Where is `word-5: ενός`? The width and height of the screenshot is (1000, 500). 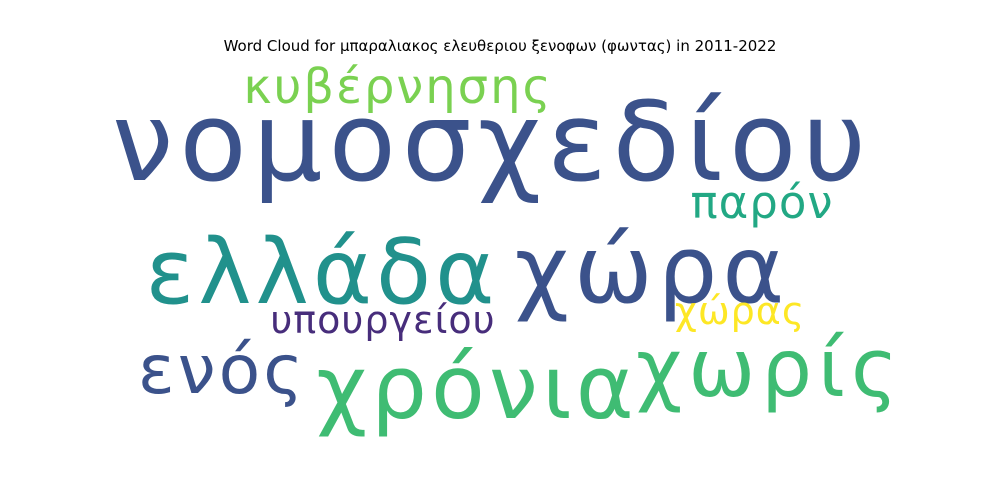
word-5: ενός is located at coordinates (222, 370).